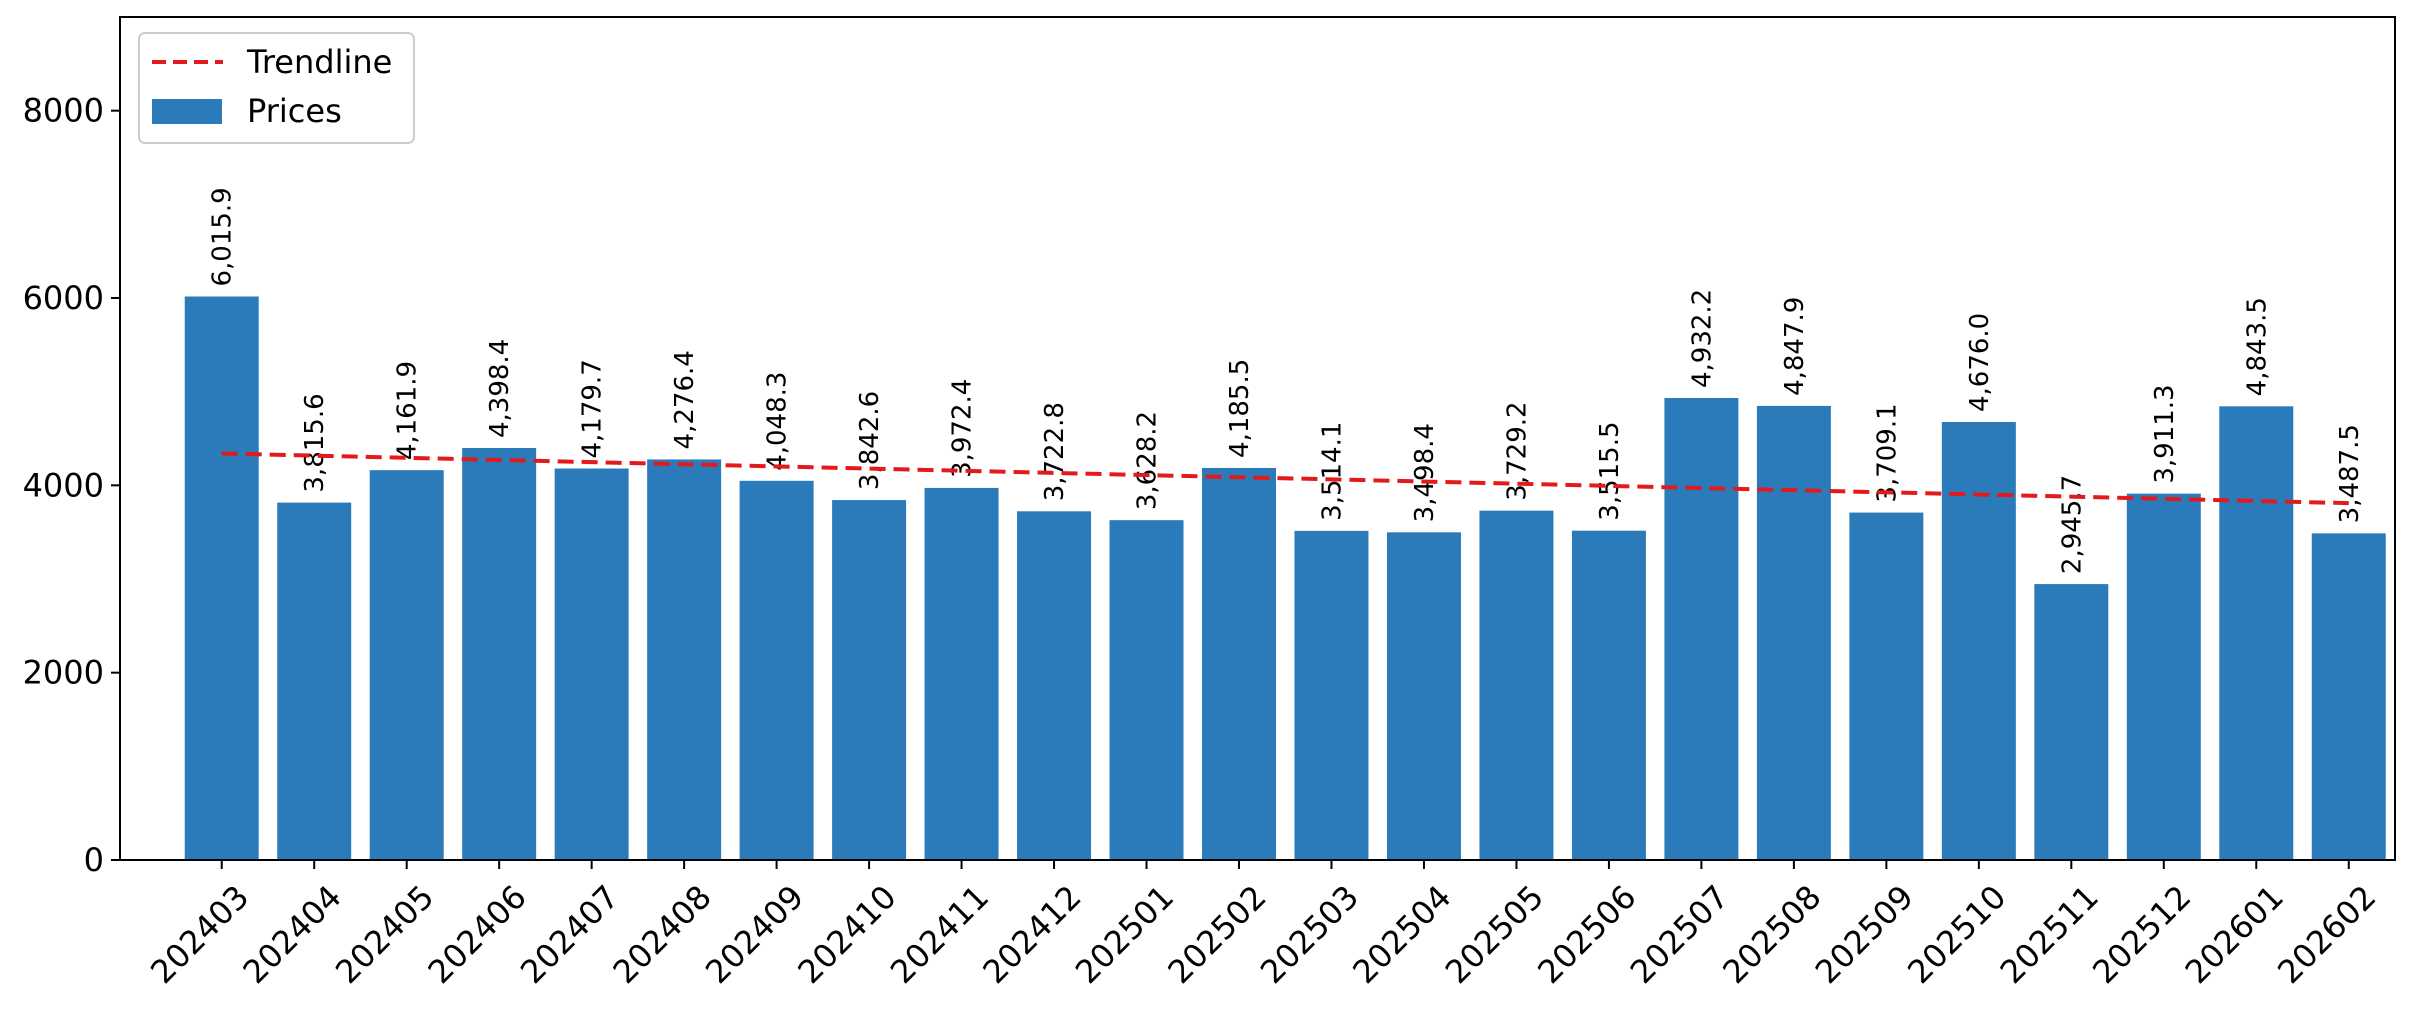 The image size is (2412, 1011). What do you see at coordinates (63, 673) in the screenshot?
I see `y-tick-label-2000: 2000` at bounding box center [63, 673].